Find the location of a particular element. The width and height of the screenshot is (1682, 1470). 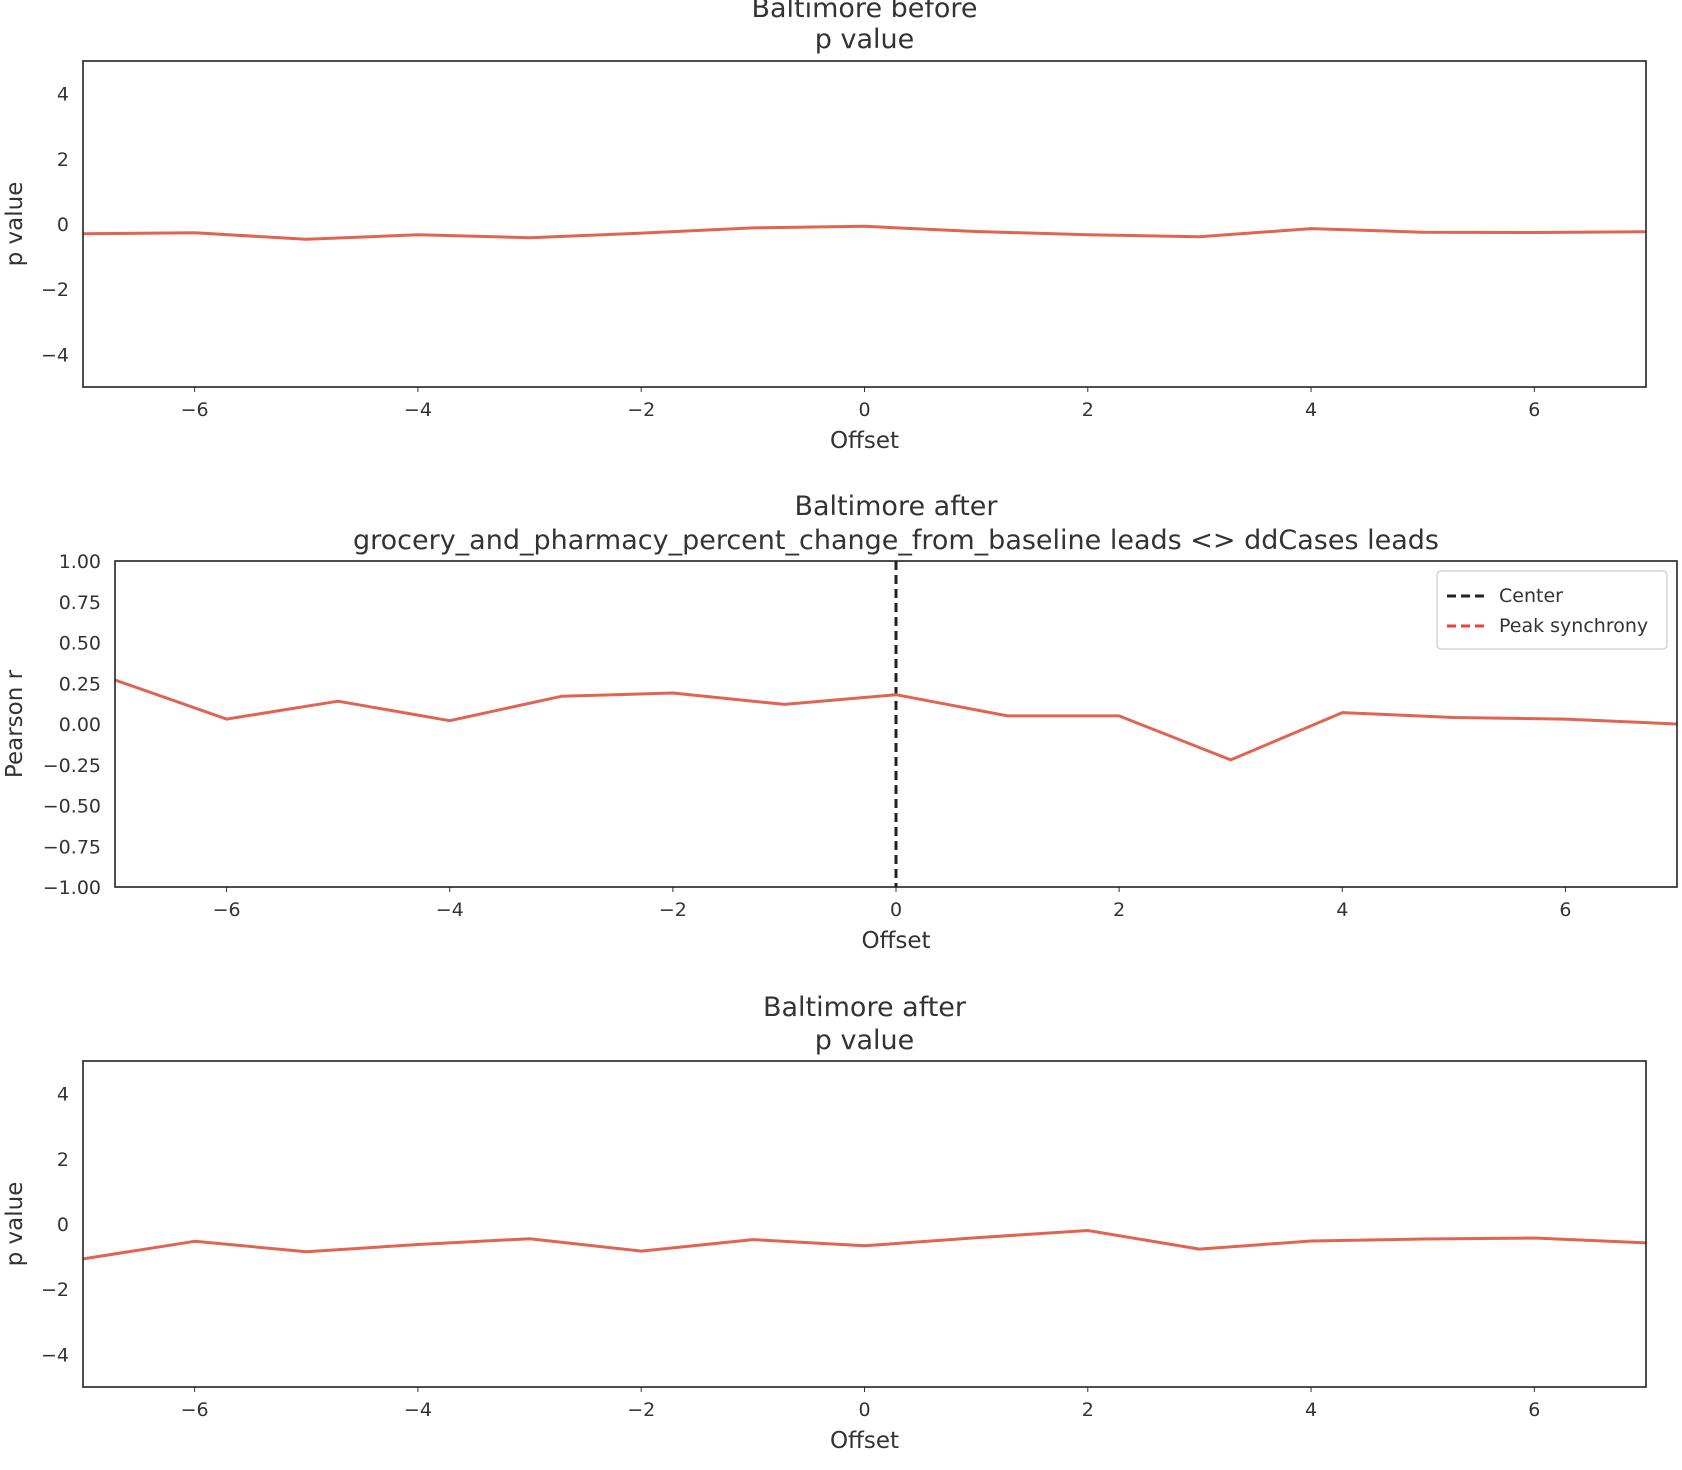

y-tick-label: −0.25 is located at coordinates (72, 766).